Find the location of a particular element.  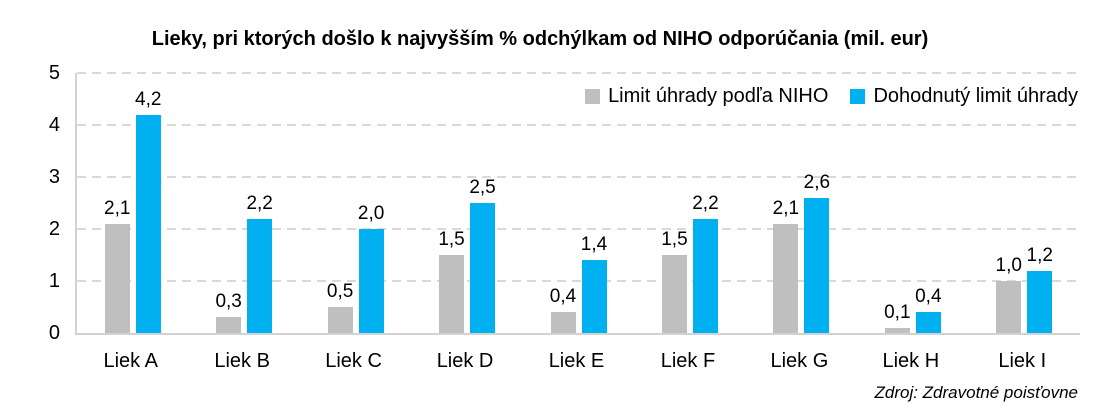

value-label: 1,2 is located at coordinates (1039, 255).